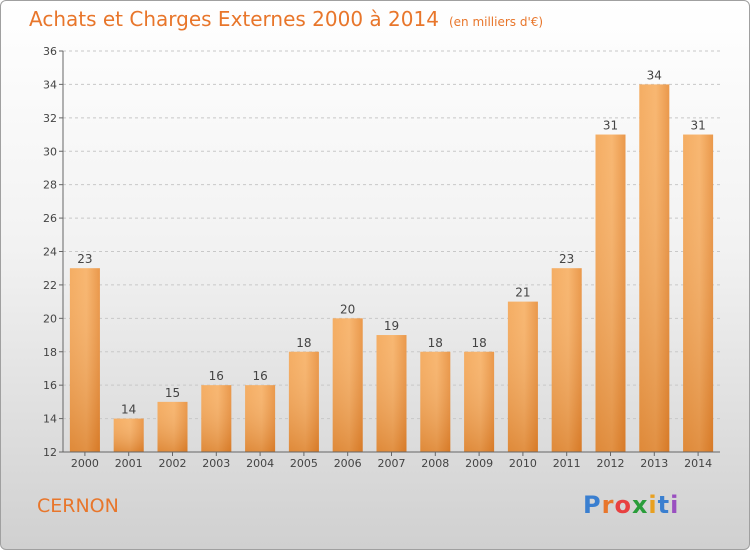 Image resolution: width=750 pixels, height=550 pixels. I want to click on y-tick-label: 30, so click(50, 151).